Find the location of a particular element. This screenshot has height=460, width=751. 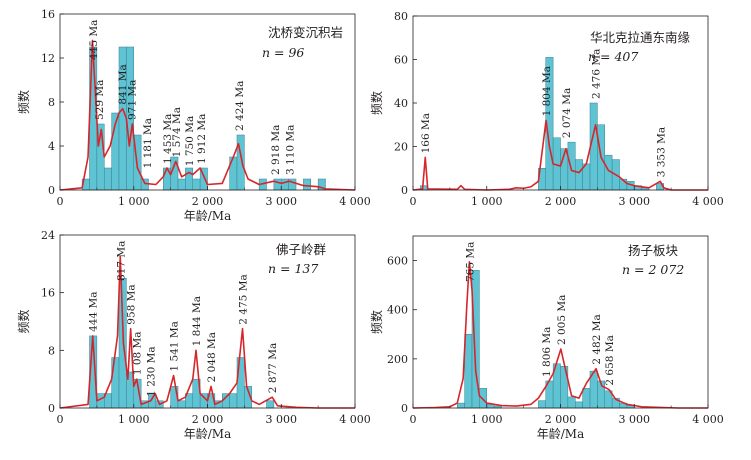

peak-age-label: 1 453 Ma is located at coordinates (168, 139).